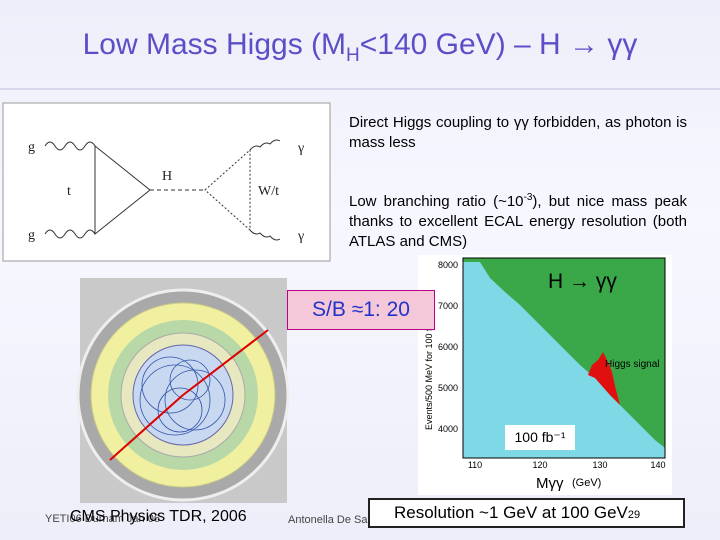 This screenshot has height=540, width=720. Describe the element at coordinates (632, 364) in the screenshot. I see `signal-label: Higgs signal` at that location.